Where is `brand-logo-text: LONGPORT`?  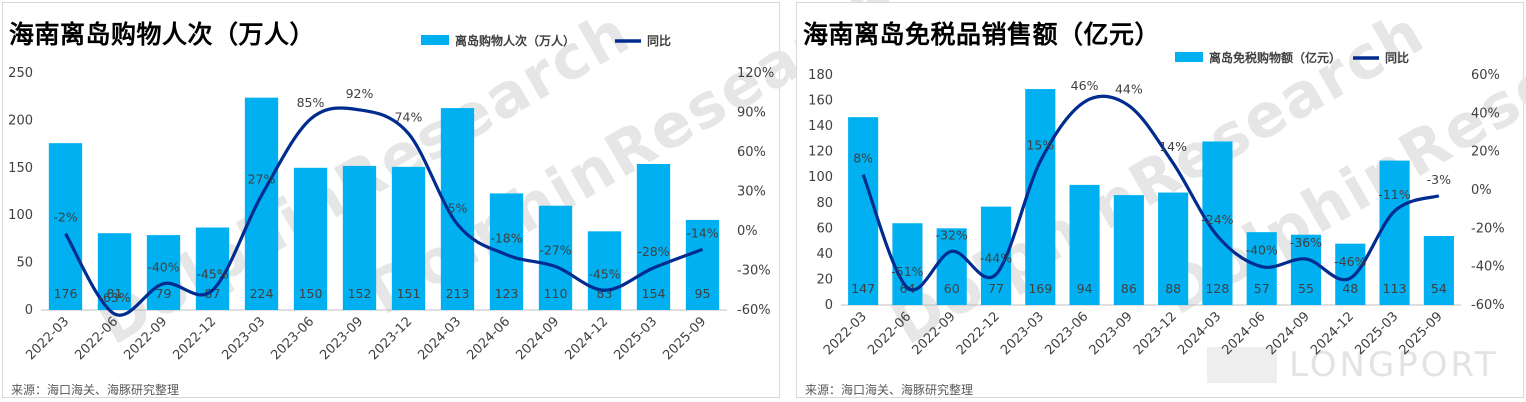
brand-logo-text: LONGPORT is located at coordinates (1394, 365).